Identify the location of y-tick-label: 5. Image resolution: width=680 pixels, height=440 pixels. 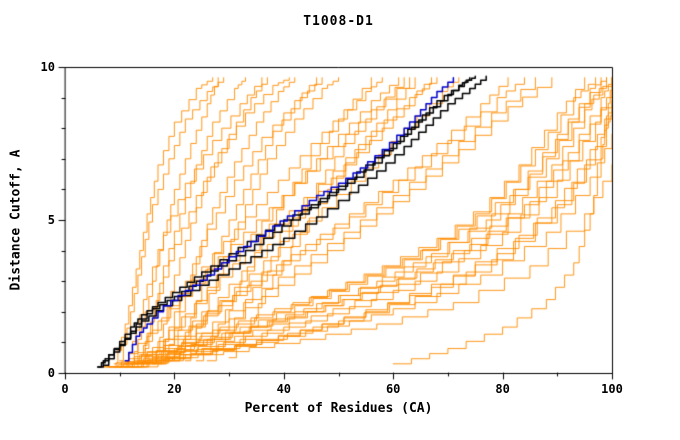
(51, 220).